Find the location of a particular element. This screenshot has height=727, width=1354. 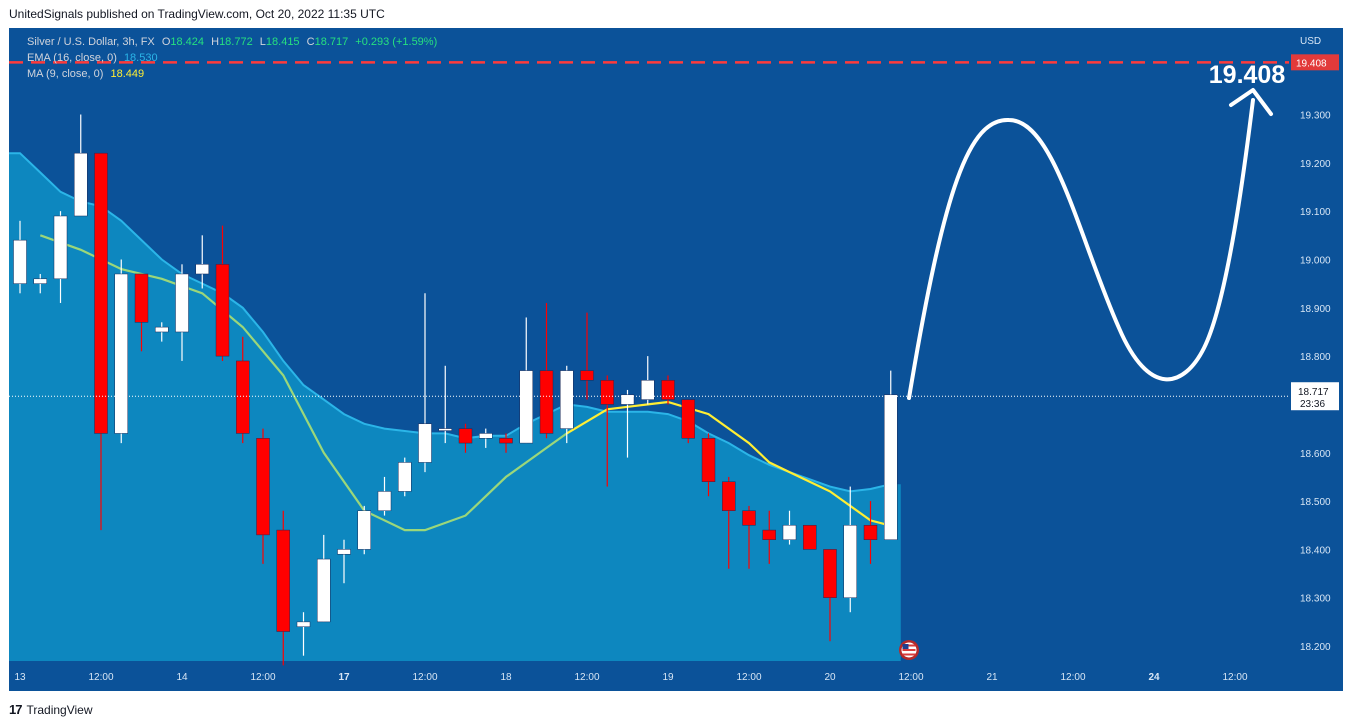

legend-ma-value: 18.449 is located at coordinates (127, 74).